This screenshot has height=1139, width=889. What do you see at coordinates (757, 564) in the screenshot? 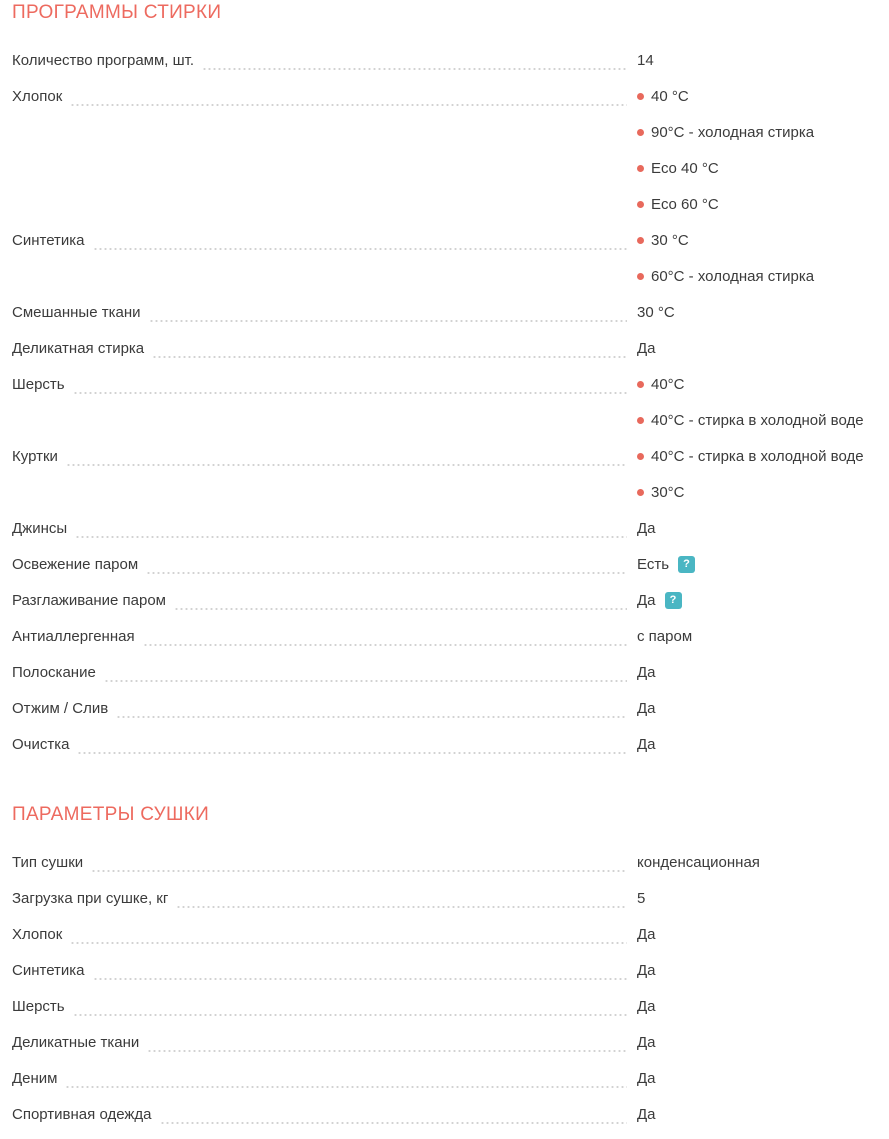
I see `spec-value-line: Есть ?` at bounding box center [757, 564].